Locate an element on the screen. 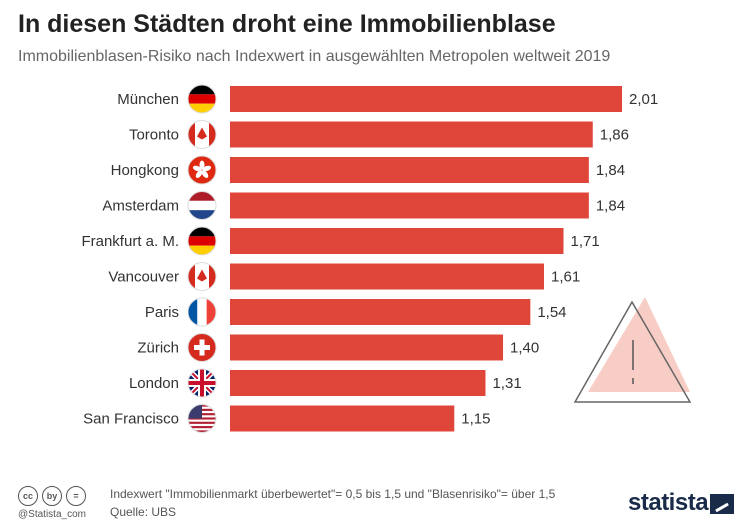 The height and width of the screenshot is (529, 750). value-label: 2,01 is located at coordinates (643, 99).